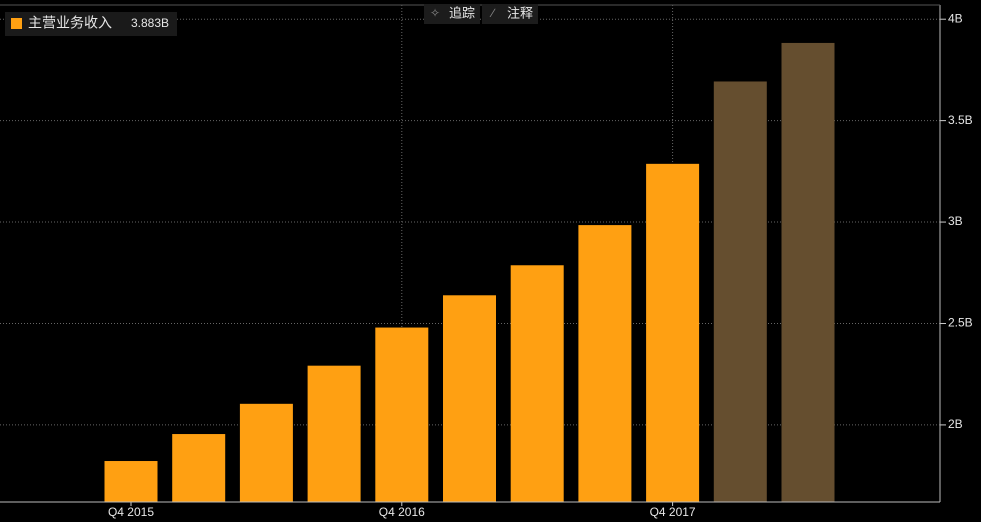 The width and height of the screenshot is (981, 522). What do you see at coordinates (150, 23) in the screenshot?
I see `legend-value: 3.883B` at bounding box center [150, 23].